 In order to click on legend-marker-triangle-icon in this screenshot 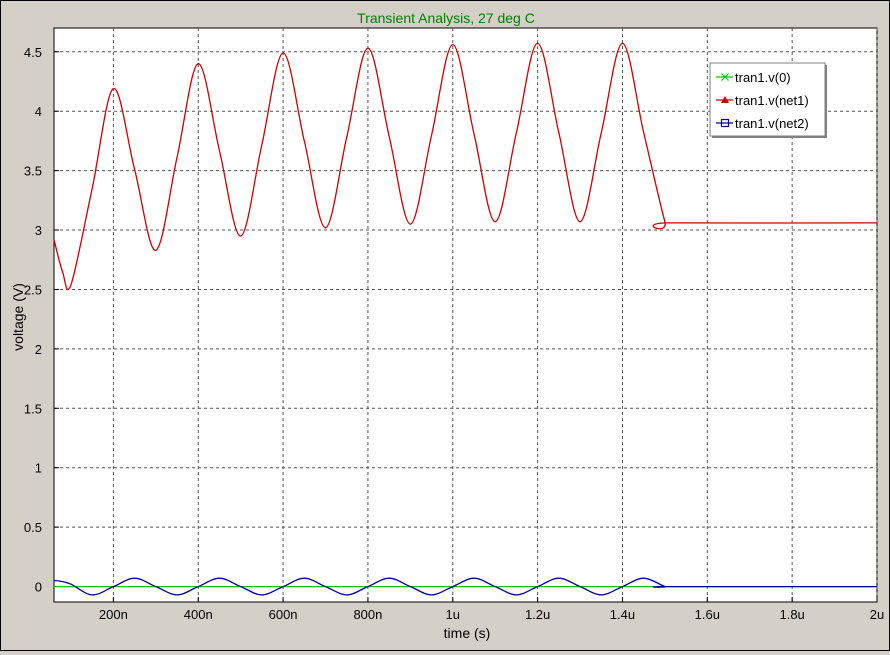, I will do `click(725, 99)`.